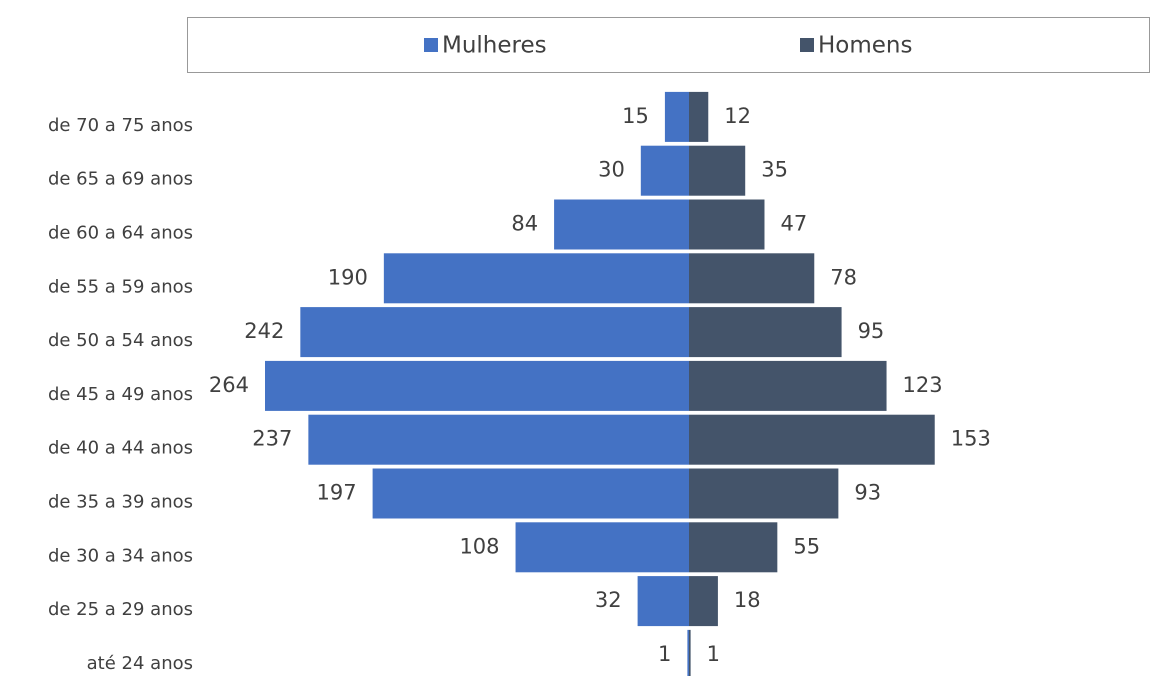 The image size is (1155, 676). What do you see at coordinates (524, 224) in the screenshot?
I see `data-label: 84` at bounding box center [524, 224].